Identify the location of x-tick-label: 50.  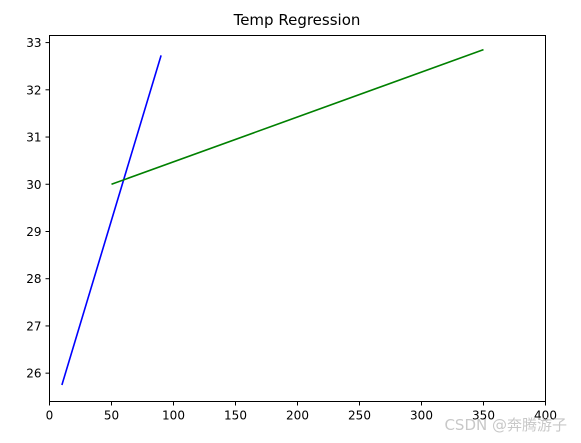
(111, 416).